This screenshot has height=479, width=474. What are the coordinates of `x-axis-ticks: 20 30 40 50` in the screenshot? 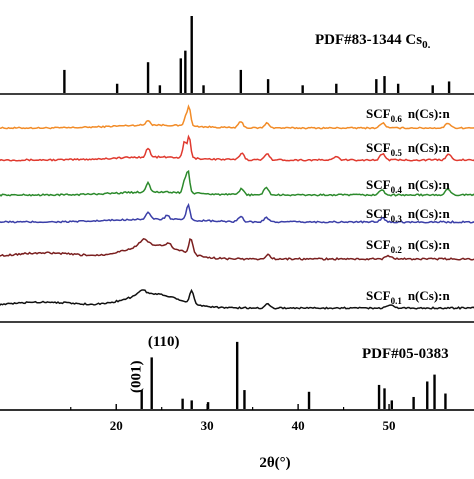 It's located at (233, 418).